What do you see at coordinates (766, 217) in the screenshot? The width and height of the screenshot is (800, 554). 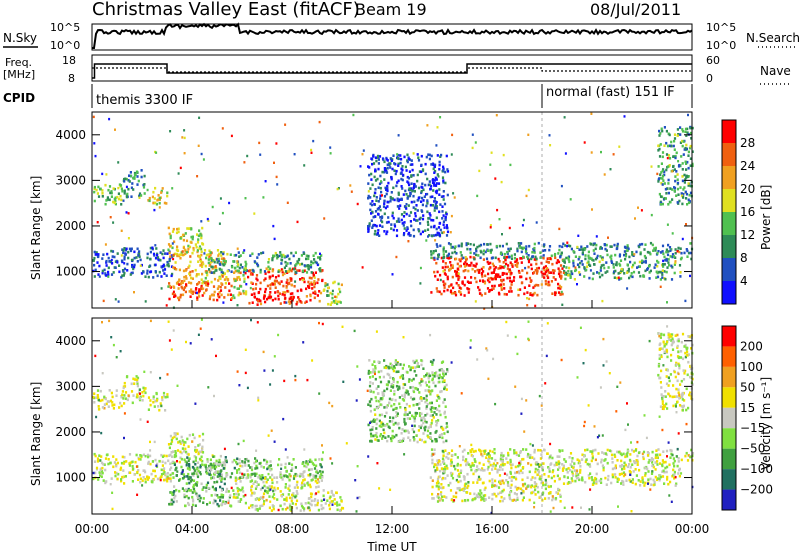 I see `power-colorbar-label: Power [dB]` at bounding box center [766, 217].